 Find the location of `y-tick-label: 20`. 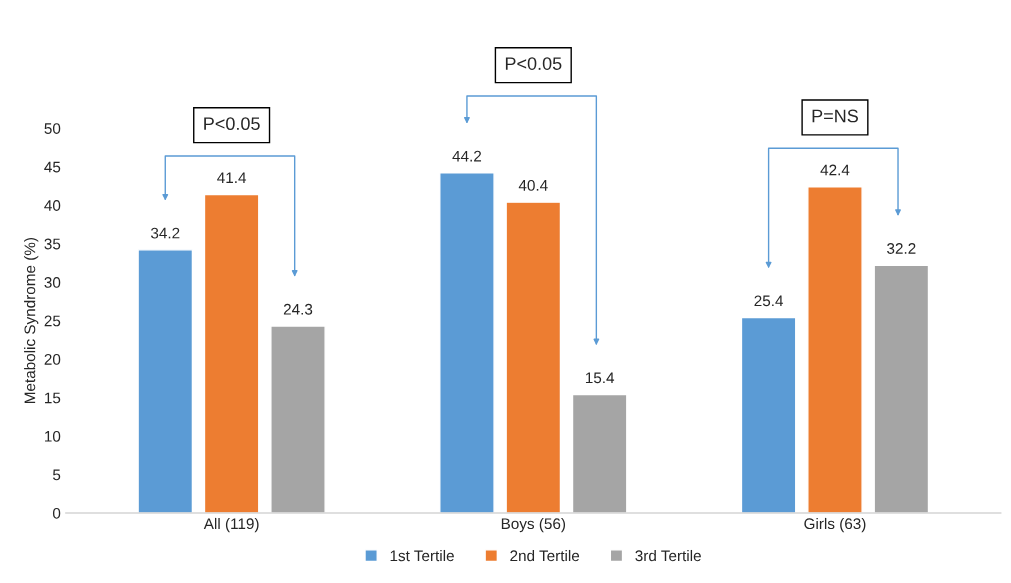

y-tick-label: 20 is located at coordinates (52, 359).